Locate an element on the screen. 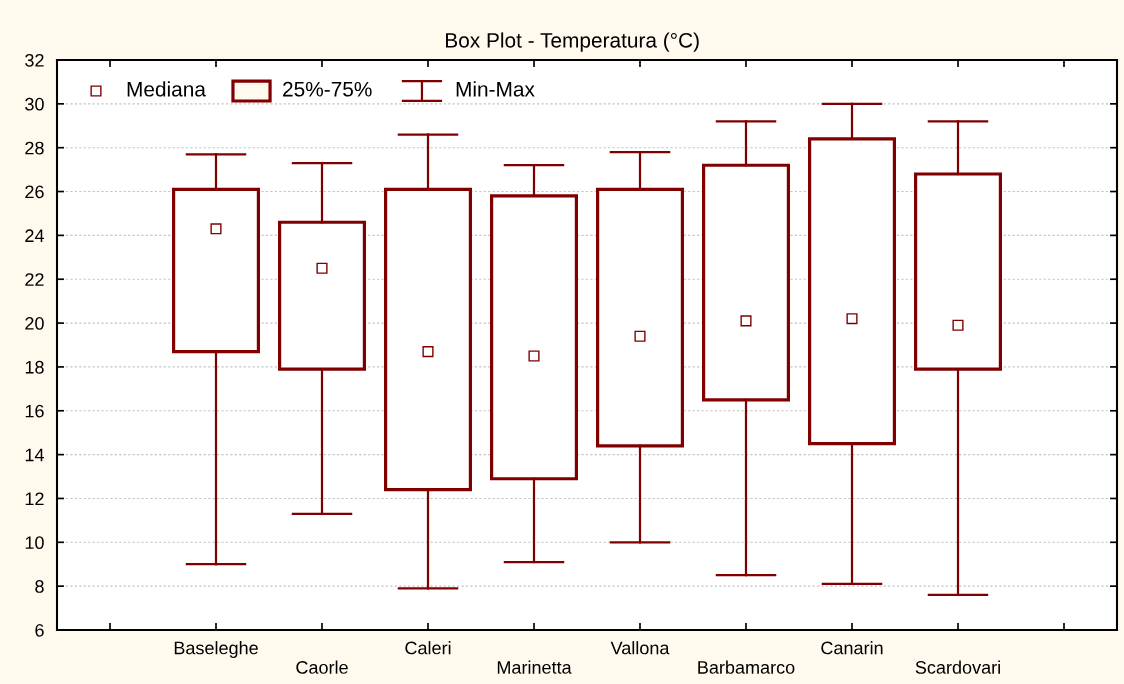 The image size is (1124, 684). y-tick-label: 16 is located at coordinates (34, 411).